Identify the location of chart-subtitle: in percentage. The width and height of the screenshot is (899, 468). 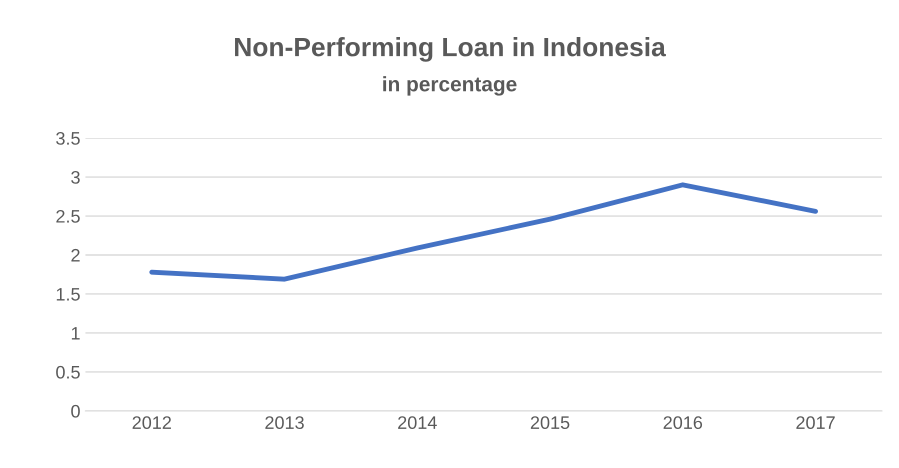
(450, 86).